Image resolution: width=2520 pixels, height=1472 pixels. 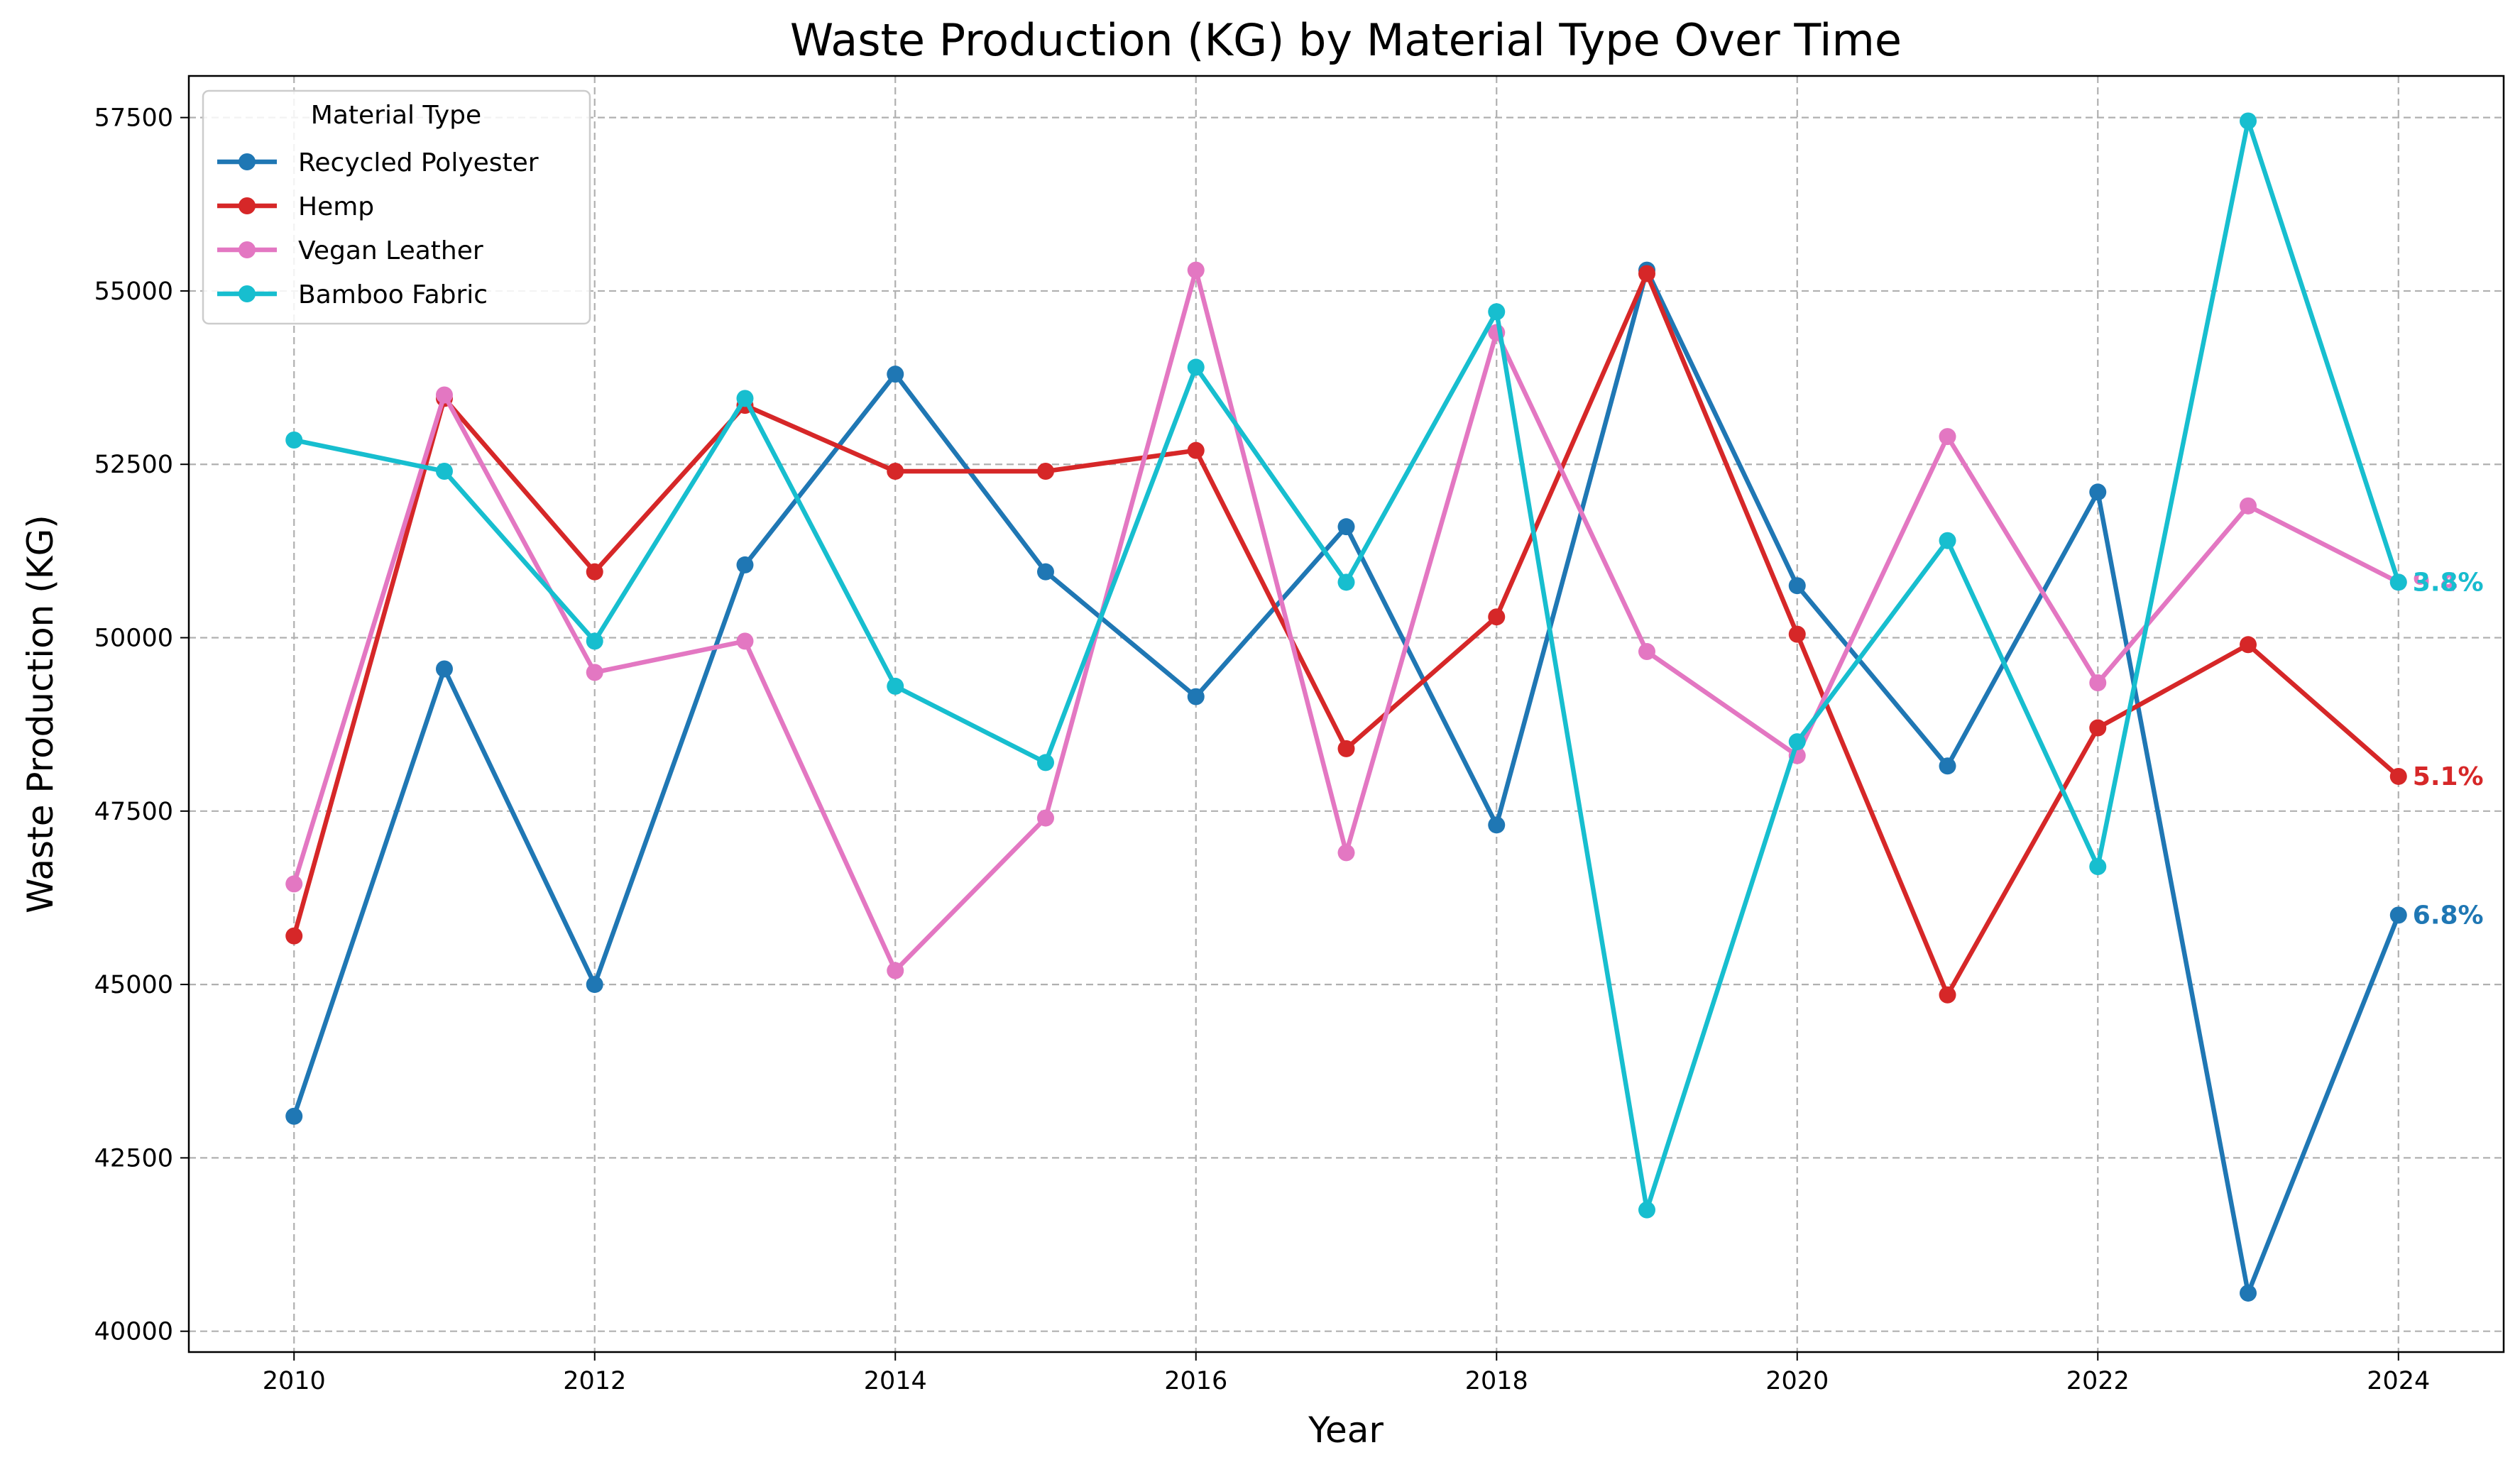 What do you see at coordinates (1196, 1381) in the screenshot?
I see `x-tick-label: 2016` at bounding box center [1196, 1381].